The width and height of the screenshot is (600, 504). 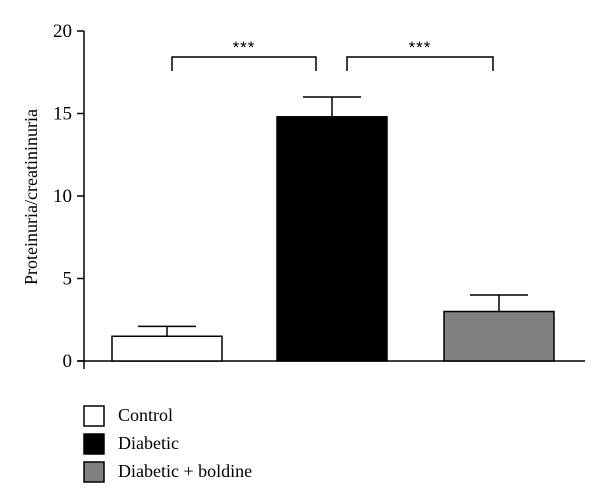 I want to click on legend: Control Diabetic Diabetic + boldine, so click(x=167, y=444).